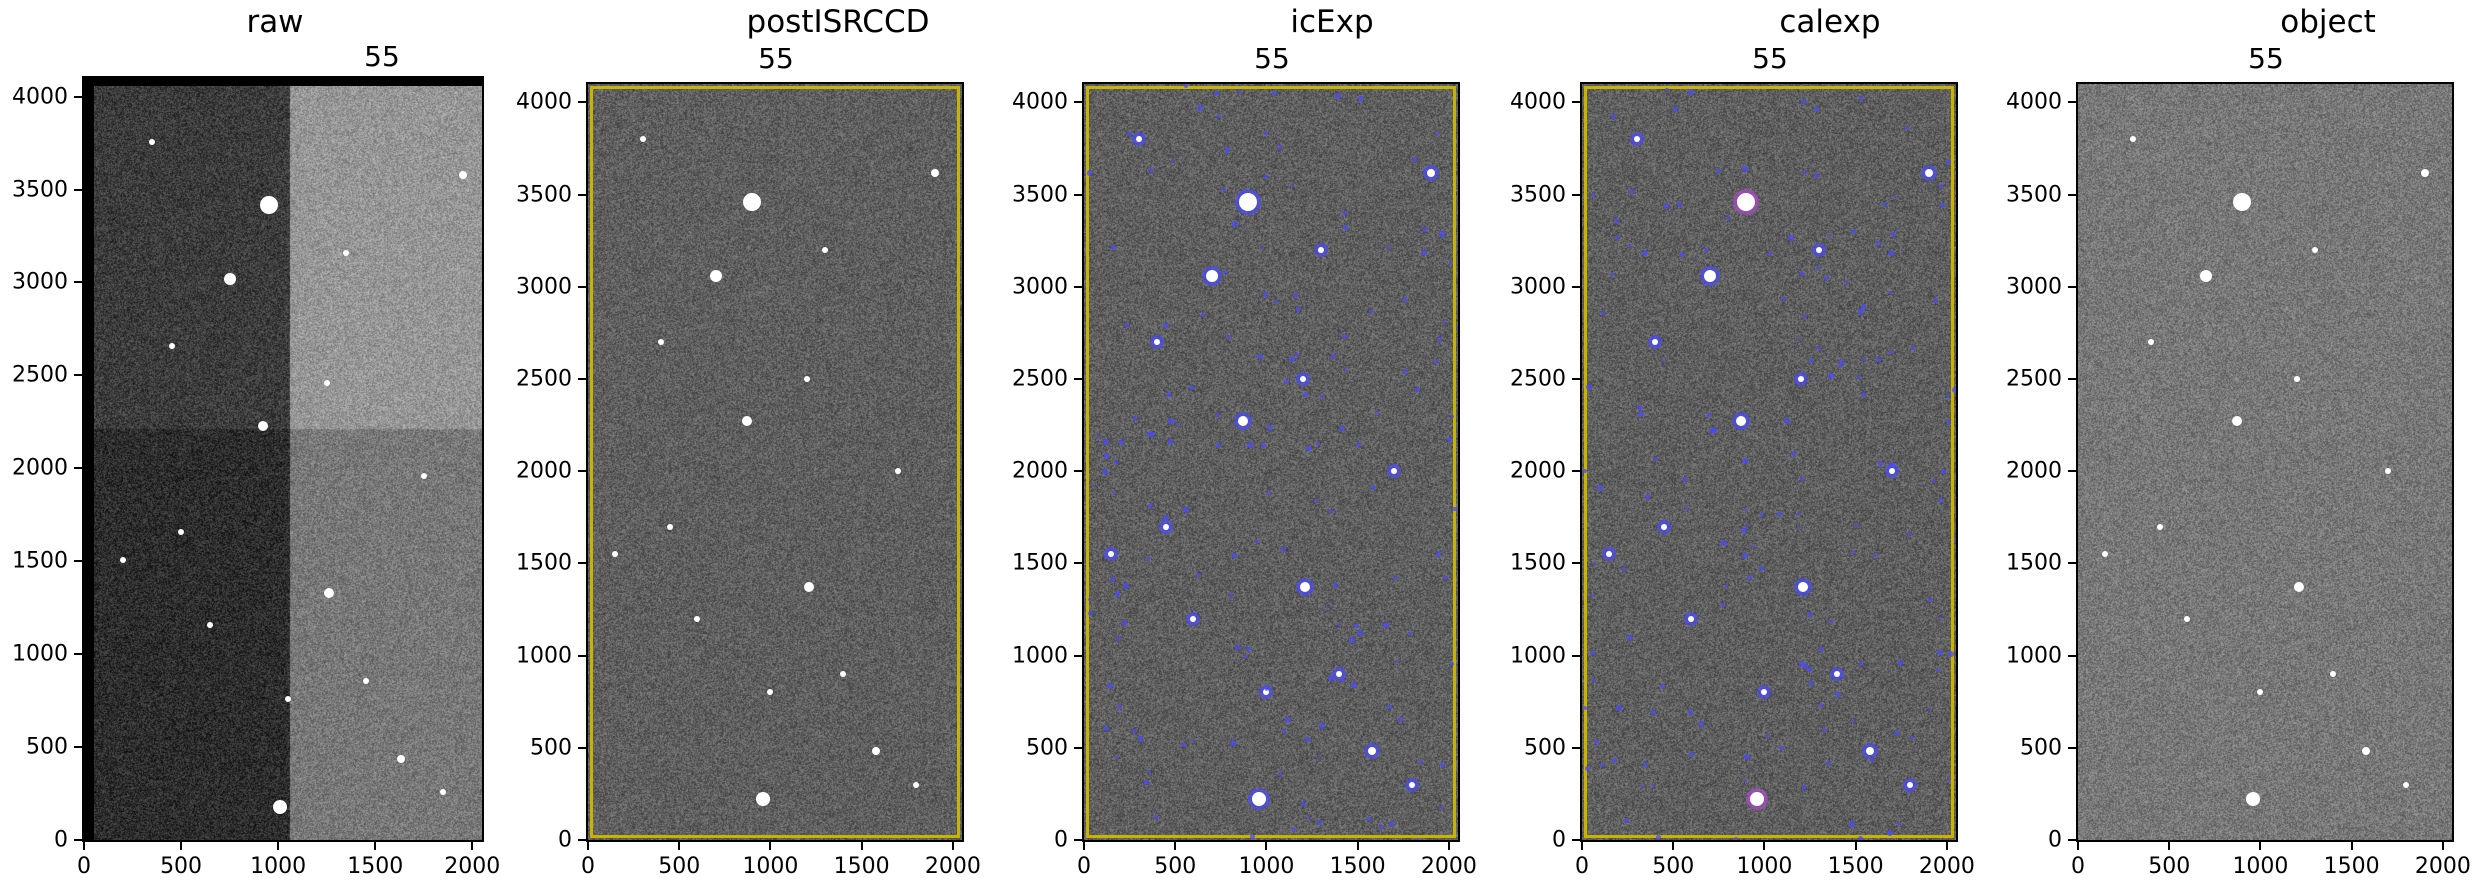 The image size is (2485, 894). I want to click on sky-image, so click(1271, 462).